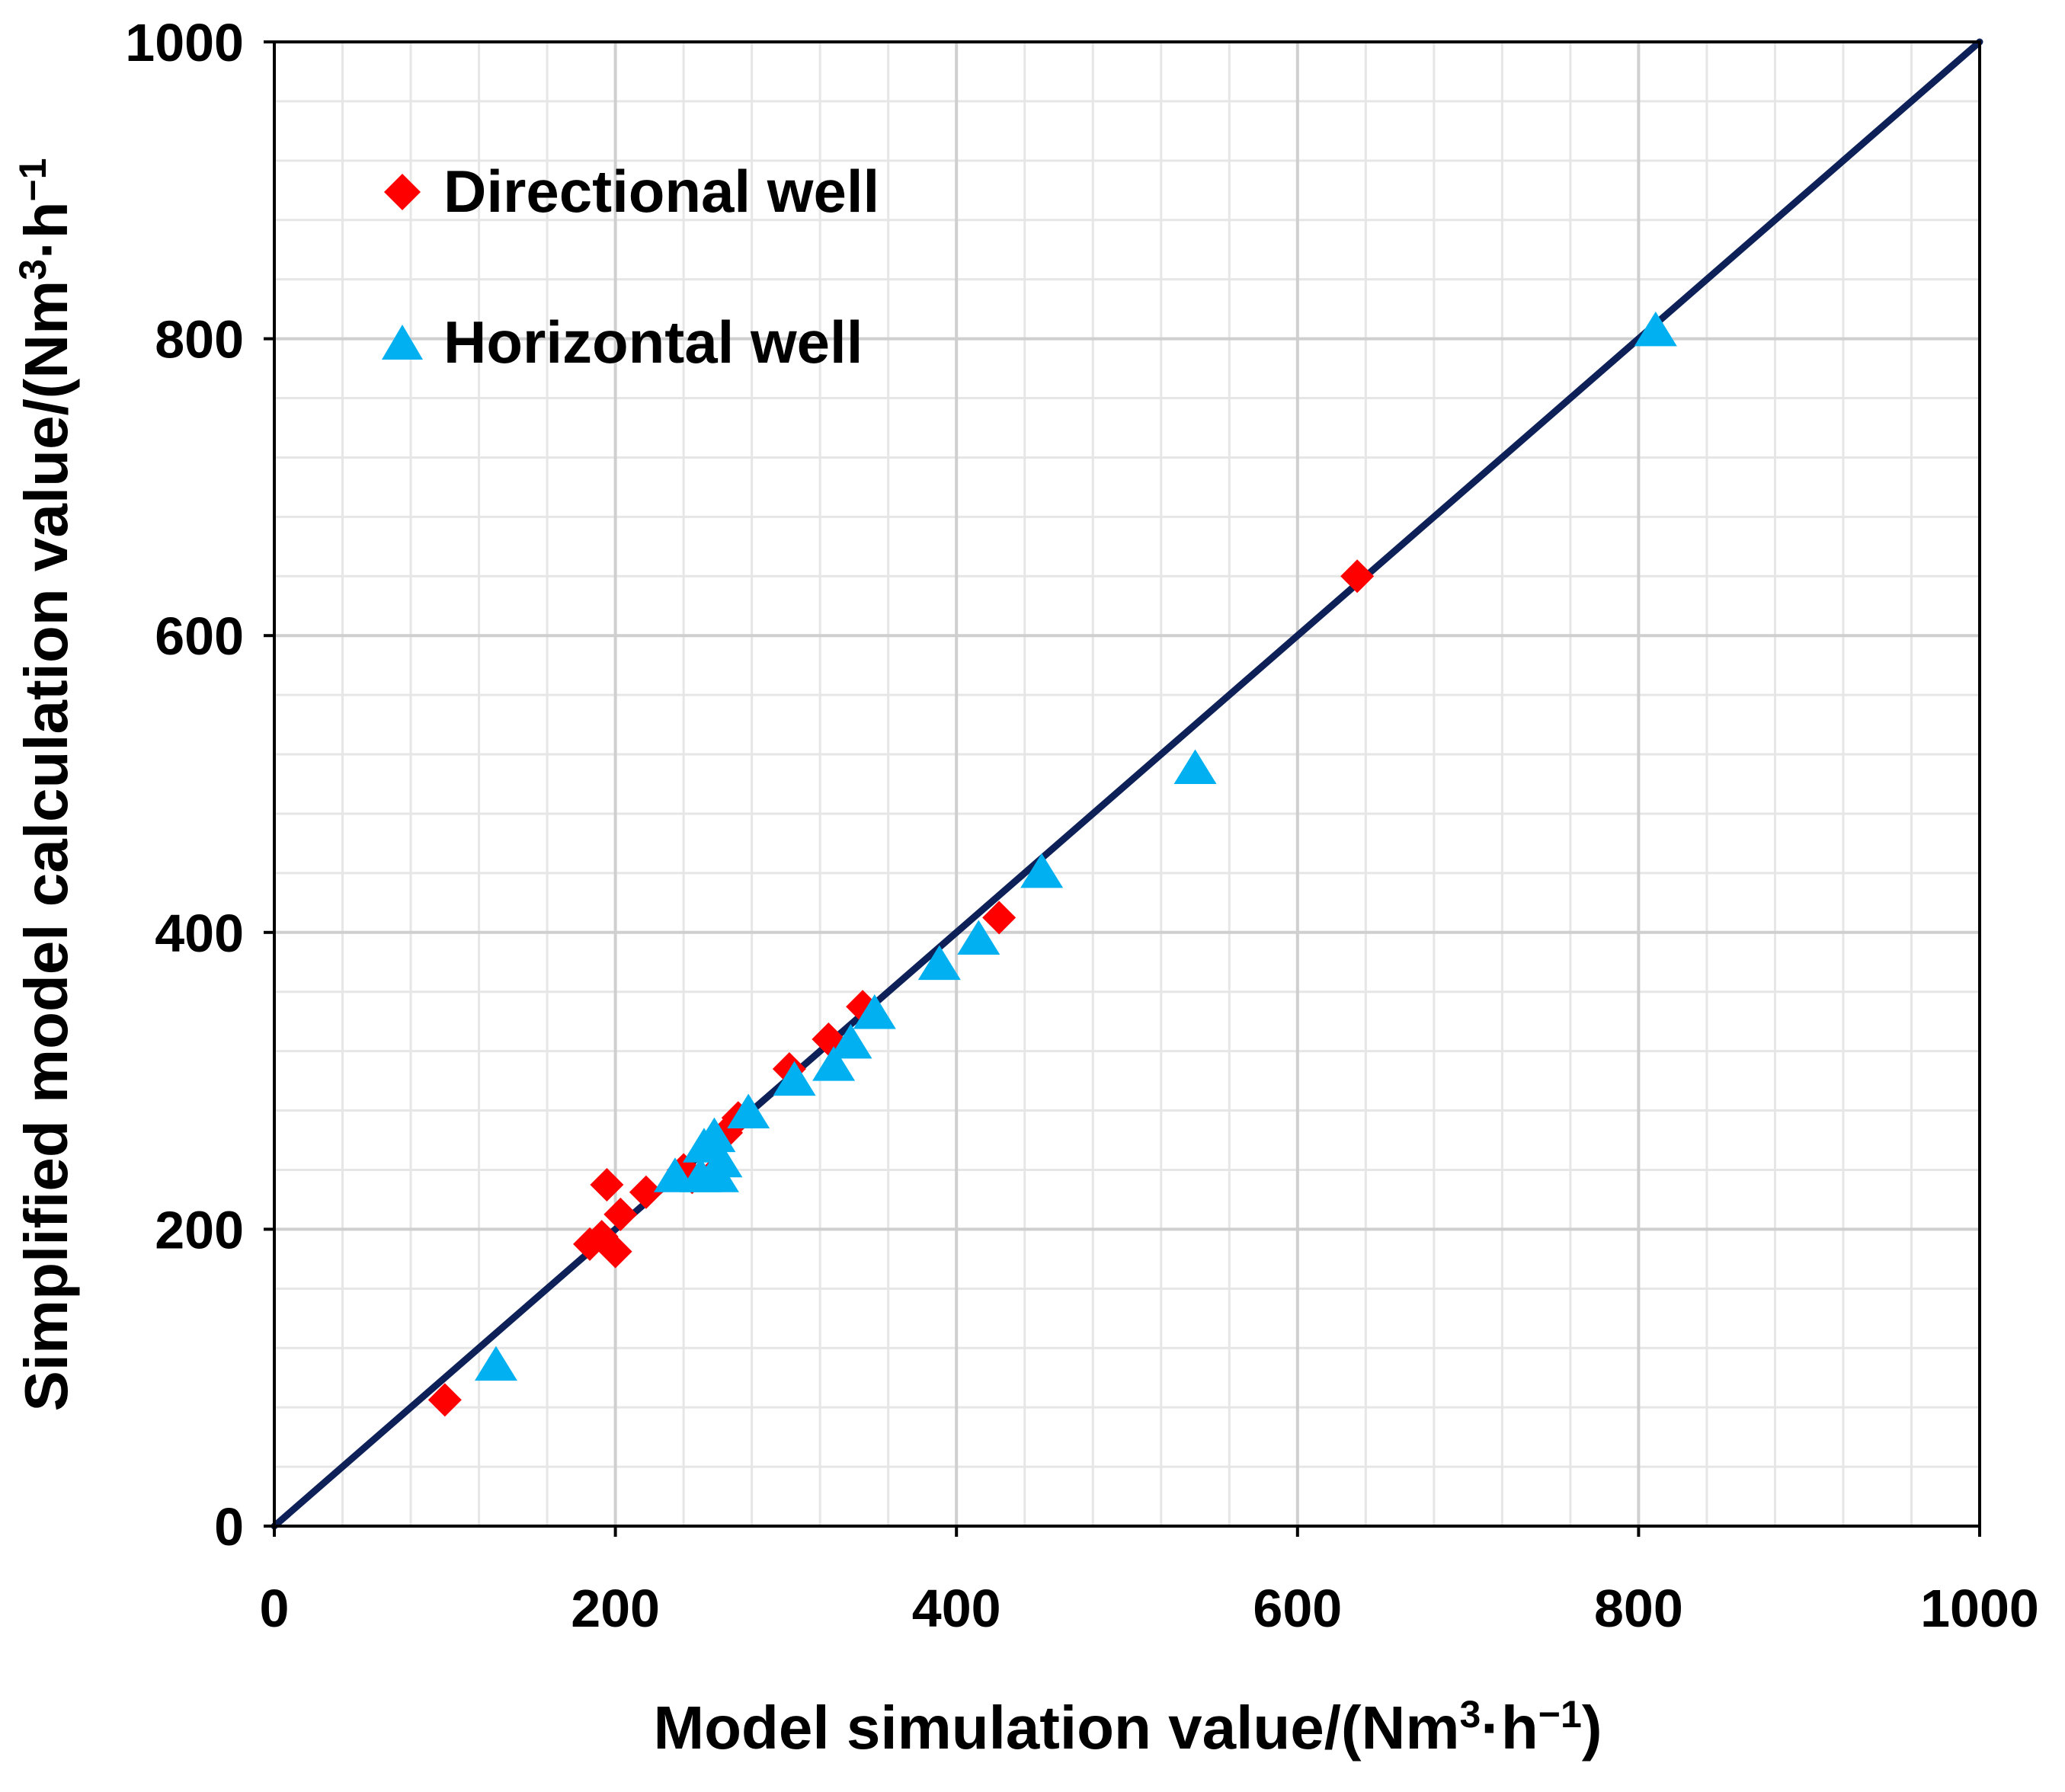 Image resolution: width=2065 pixels, height=1792 pixels. I want to click on x-tick-label: 800, so click(1638, 1608).